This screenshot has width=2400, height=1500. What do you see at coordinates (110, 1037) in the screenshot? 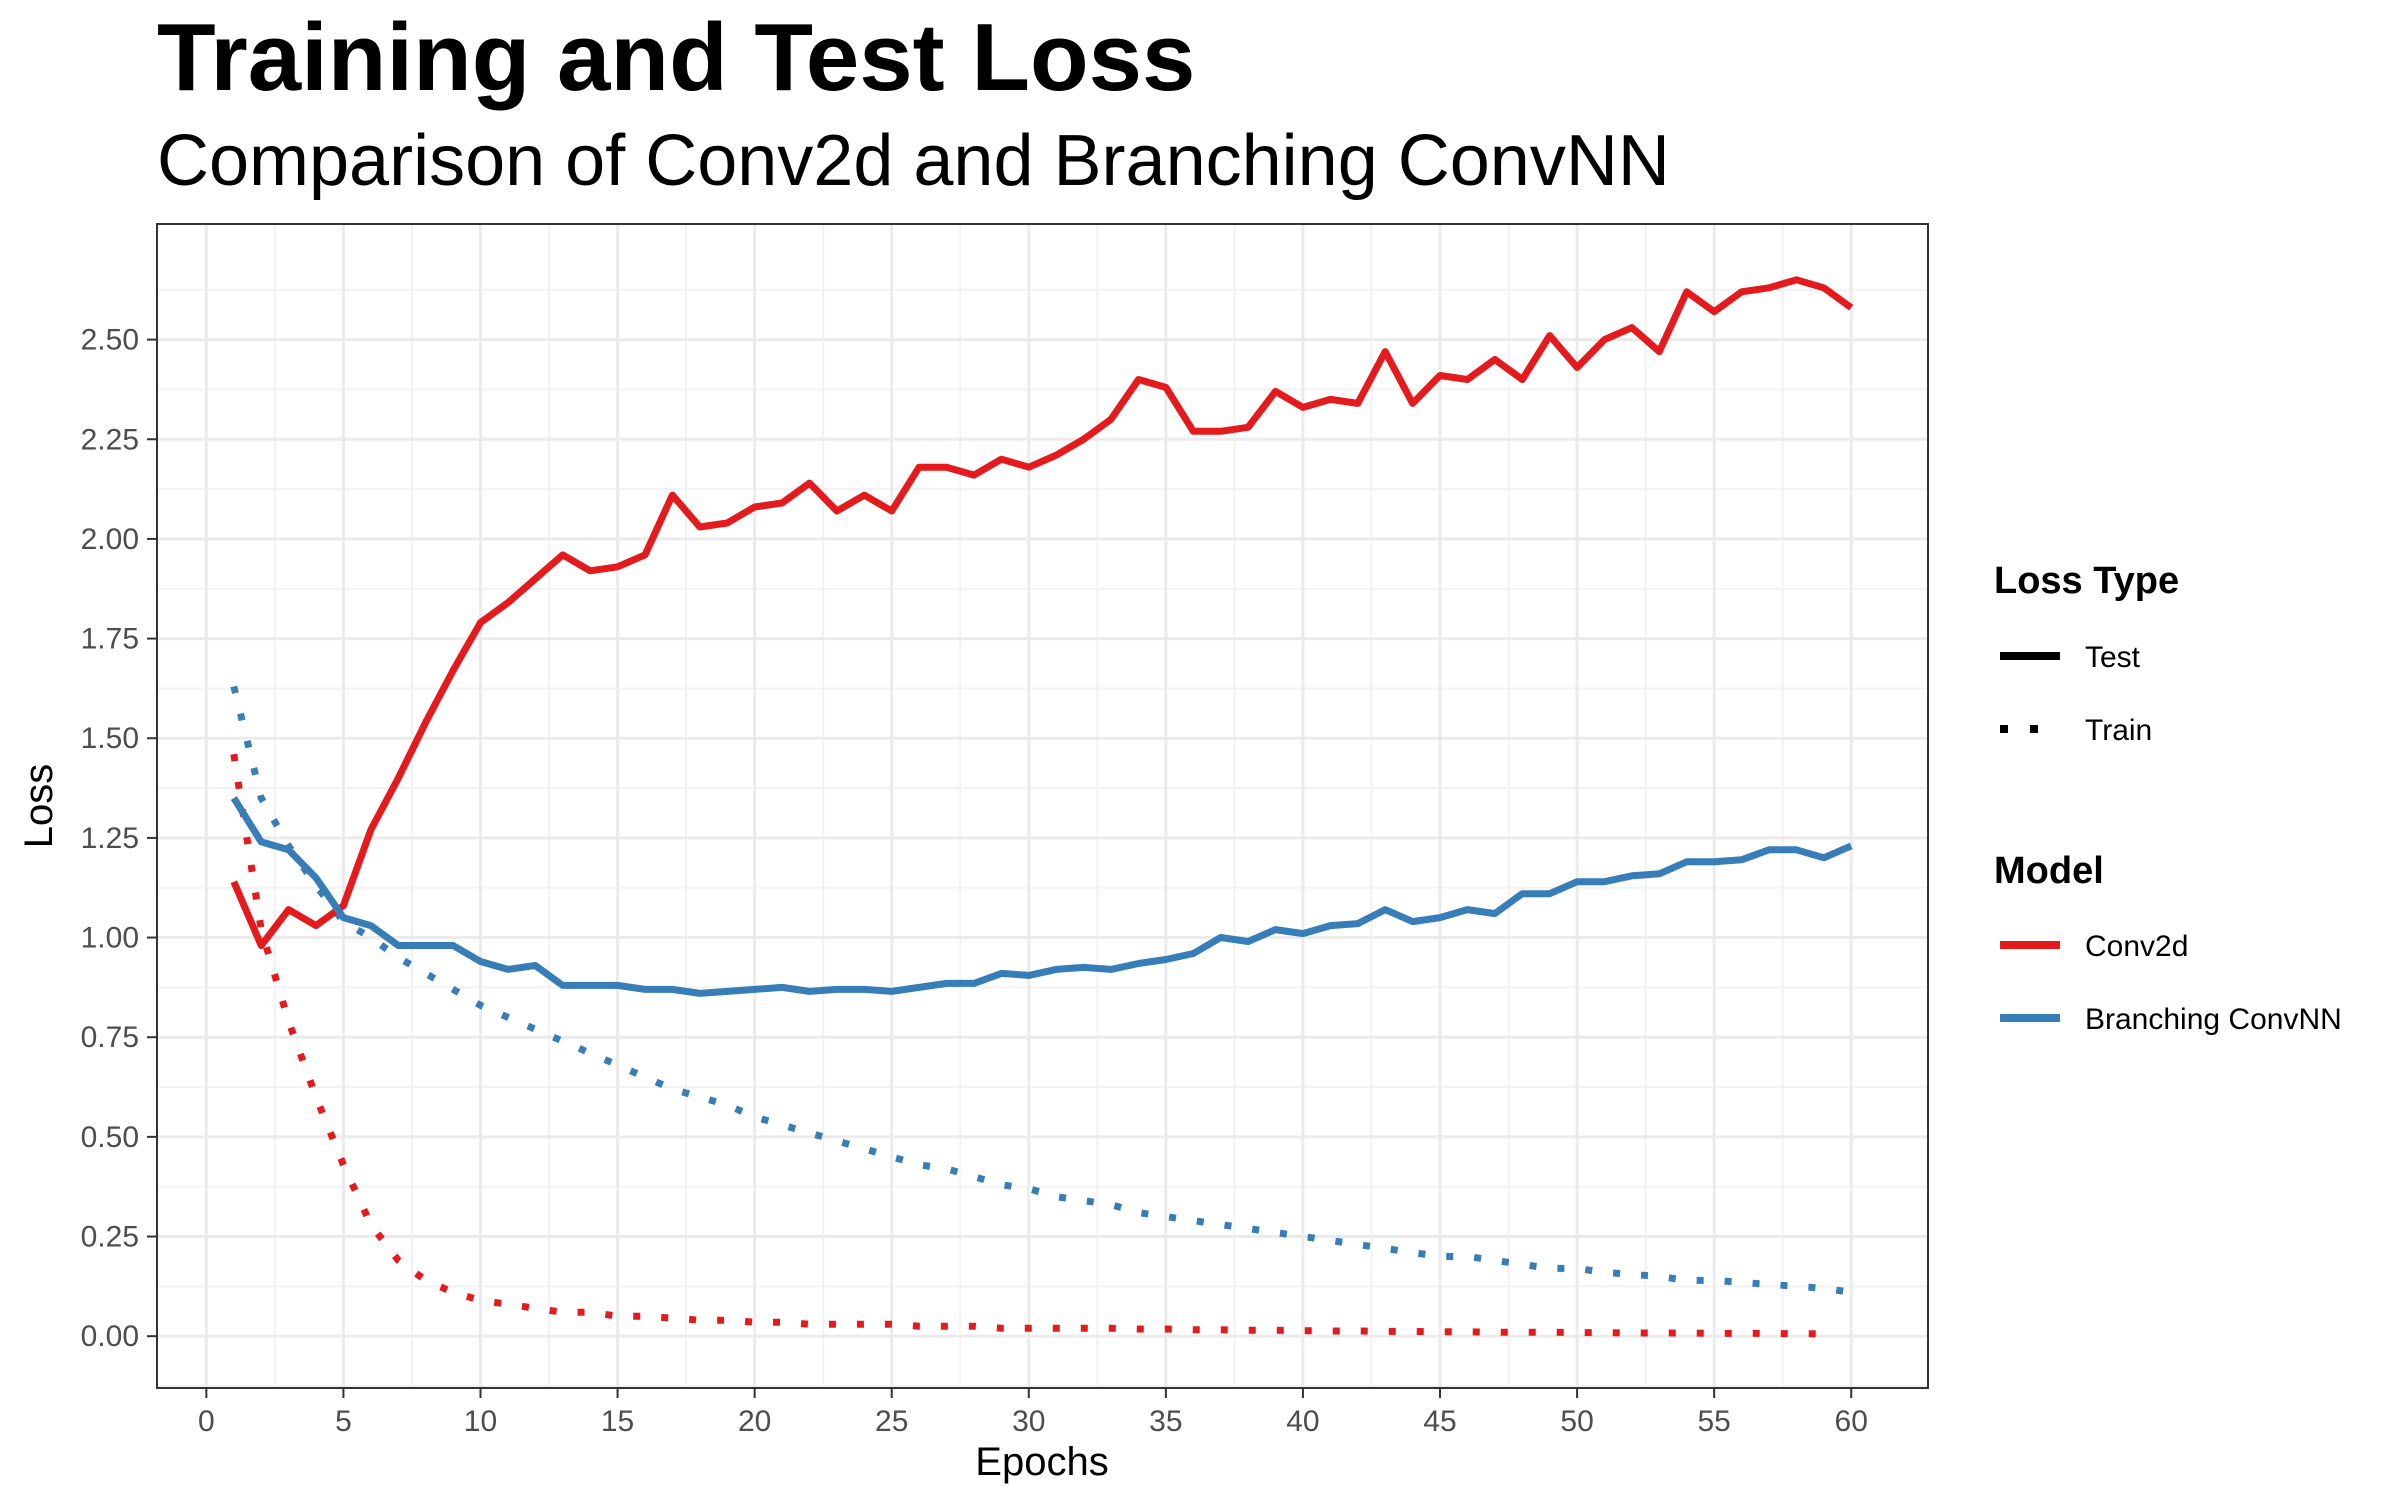
I see `y-tick-label: 0.75` at bounding box center [110, 1037].